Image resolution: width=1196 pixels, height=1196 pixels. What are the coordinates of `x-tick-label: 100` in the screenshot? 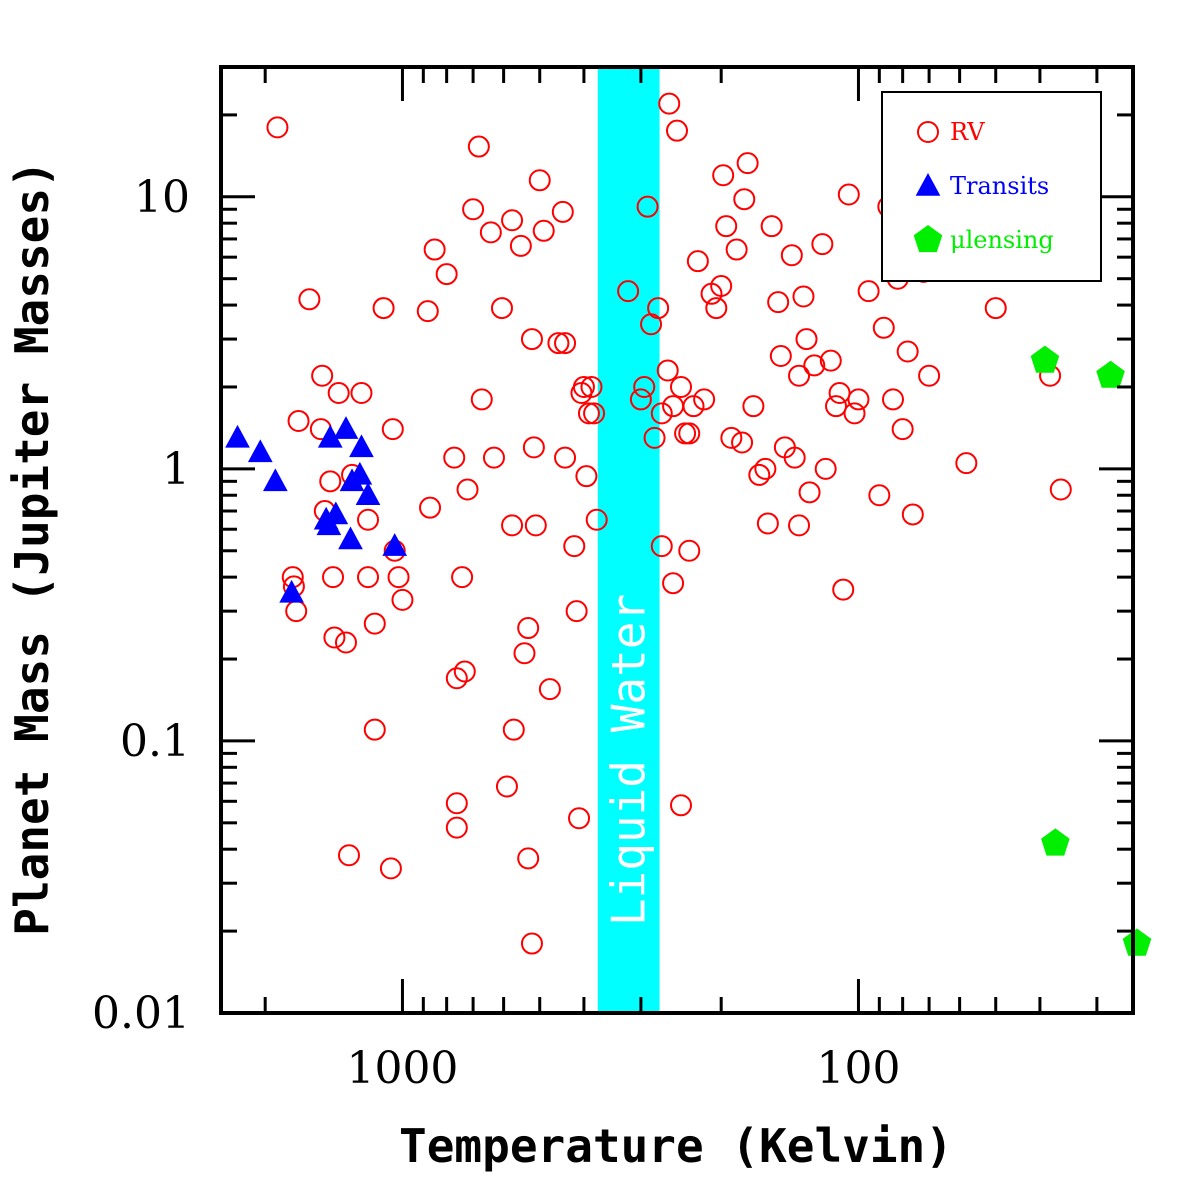 It's located at (858, 1068).